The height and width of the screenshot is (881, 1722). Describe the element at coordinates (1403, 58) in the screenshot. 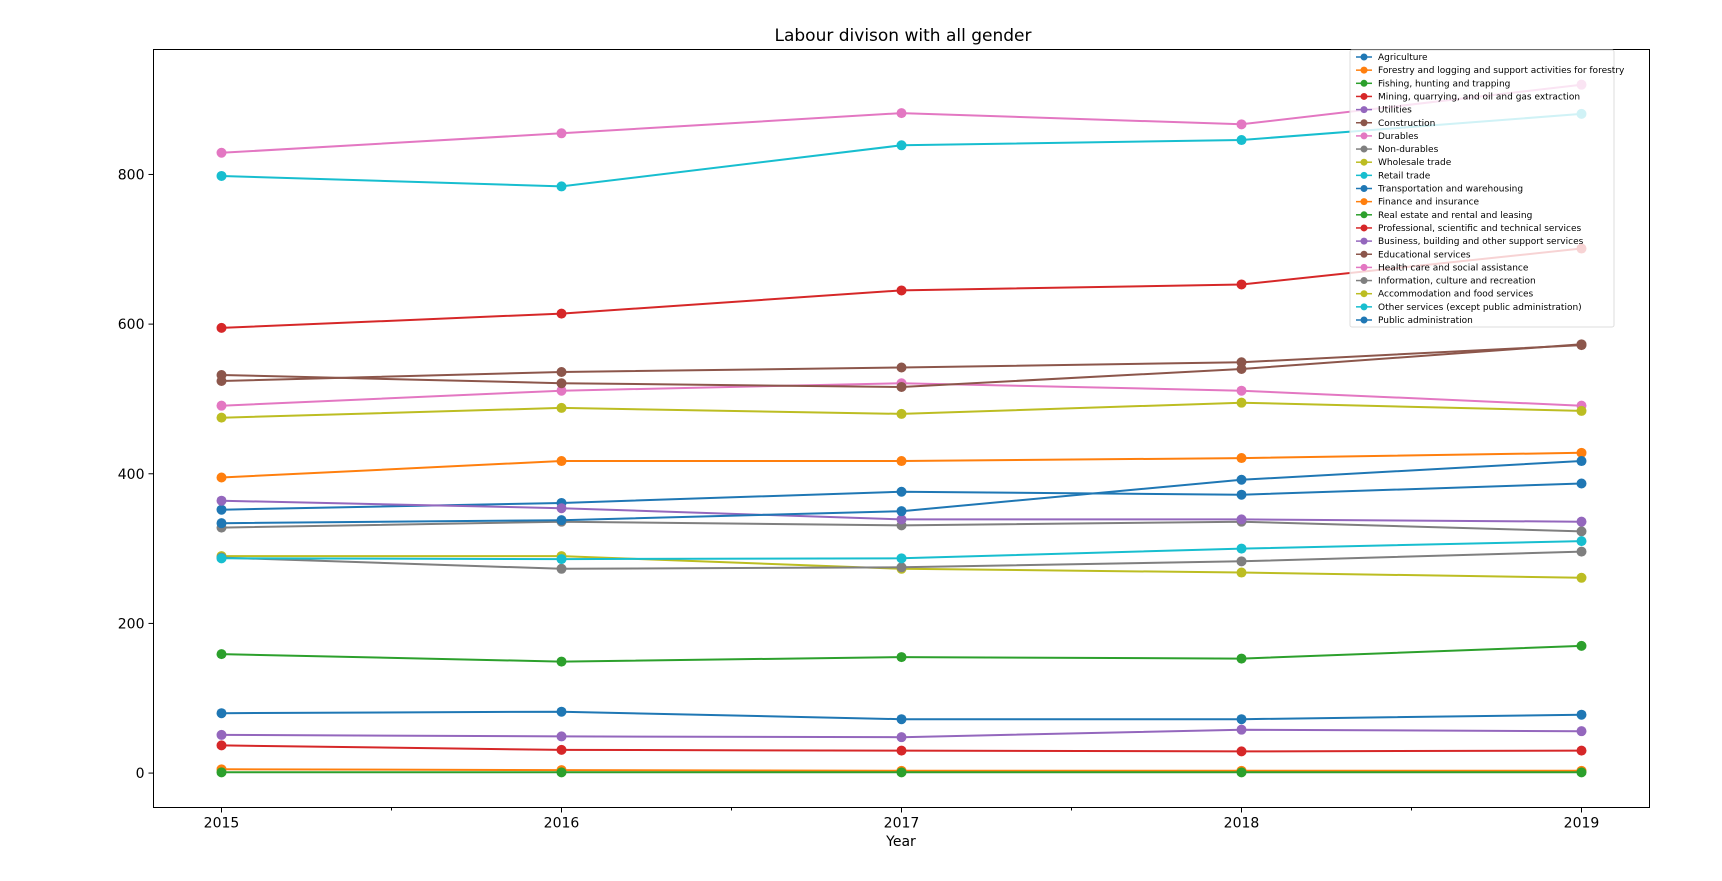

I see `legend-label: Agriculture` at that location.